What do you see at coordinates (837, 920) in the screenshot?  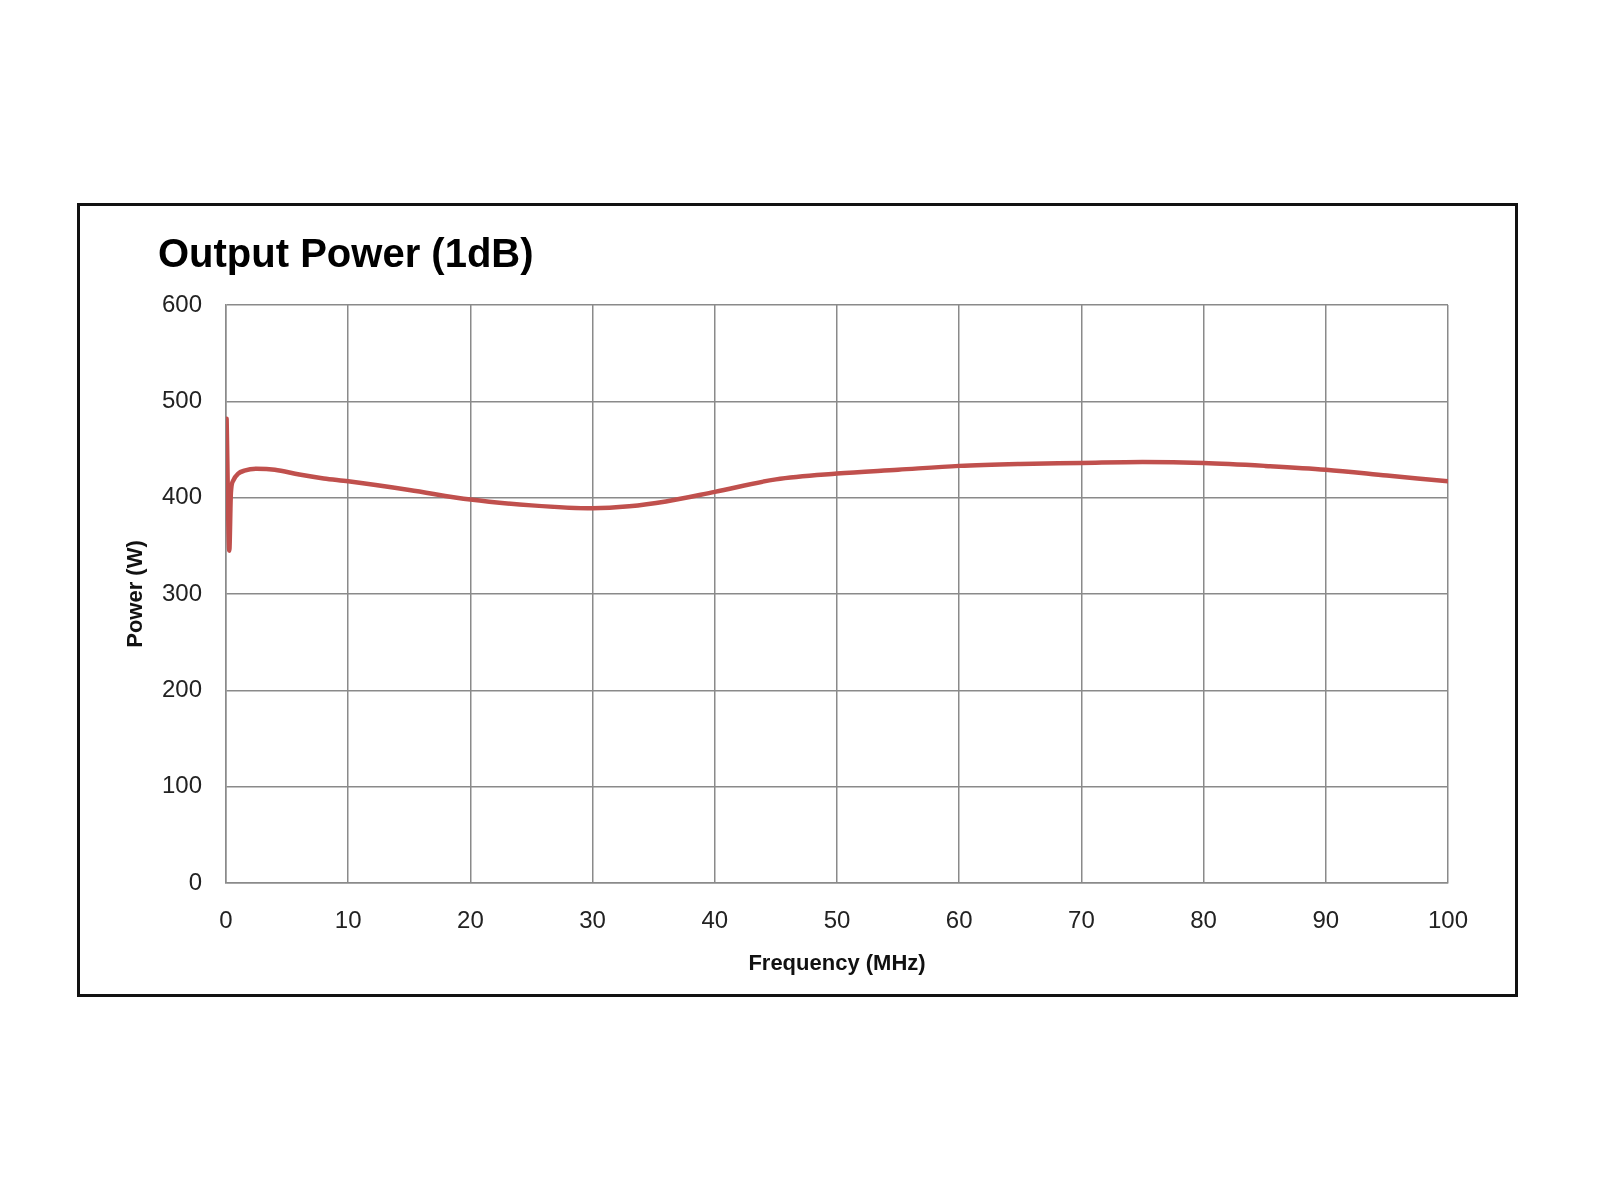 I see `x-tick-label: 50` at bounding box center [837, 920].